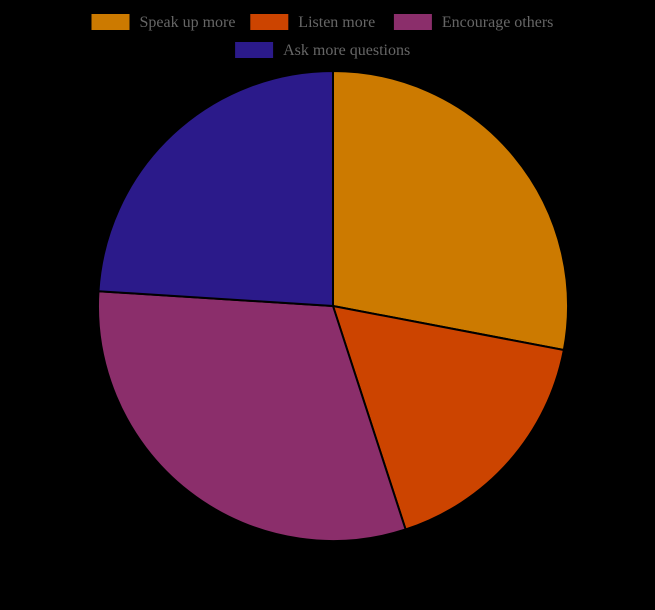 The width and height of the screenshot is (655, 610). What do you see at coordinates (254, 50) in the screenshot?
I see `legend-swatch-ask-more-questions` at bounding box center [254, 50].